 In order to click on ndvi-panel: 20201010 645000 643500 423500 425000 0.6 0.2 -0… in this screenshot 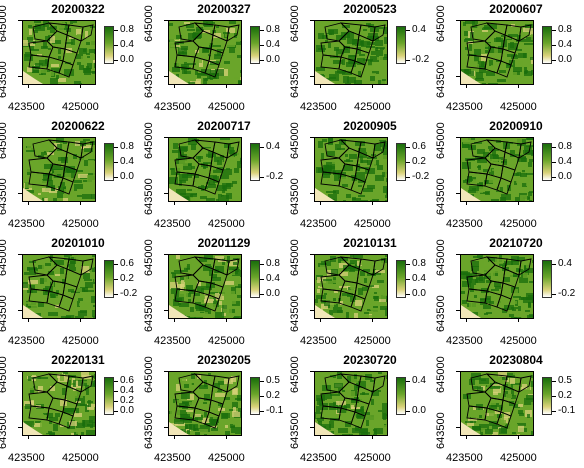, I will do `click(73, 292)`.